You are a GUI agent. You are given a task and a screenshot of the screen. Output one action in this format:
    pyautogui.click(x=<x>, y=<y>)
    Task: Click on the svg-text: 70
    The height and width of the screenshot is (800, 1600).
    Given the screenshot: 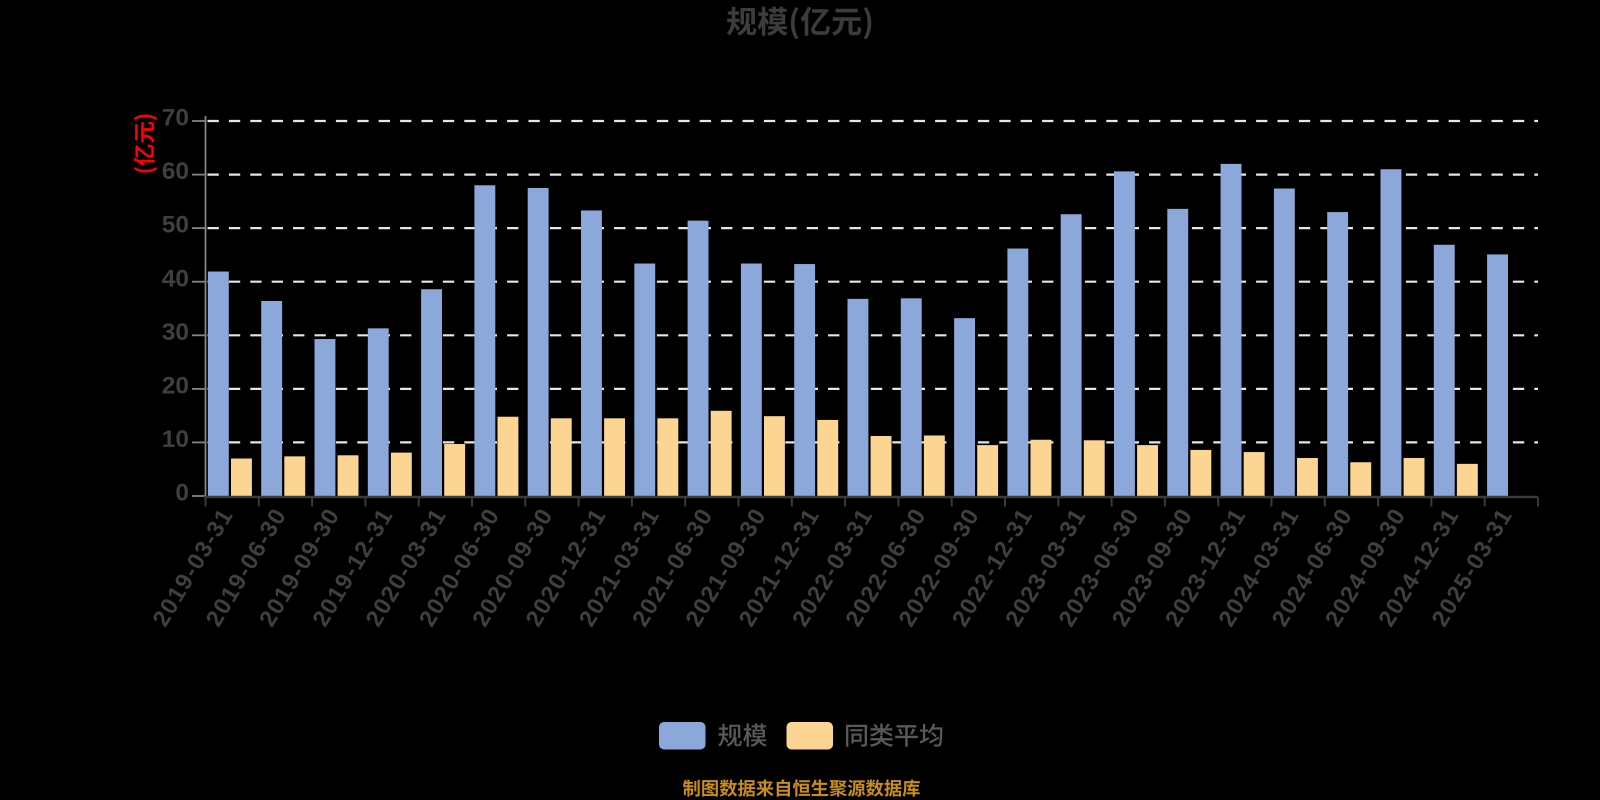 What is the action you would take?
    pyautogui.click(x=175, y=118)
    